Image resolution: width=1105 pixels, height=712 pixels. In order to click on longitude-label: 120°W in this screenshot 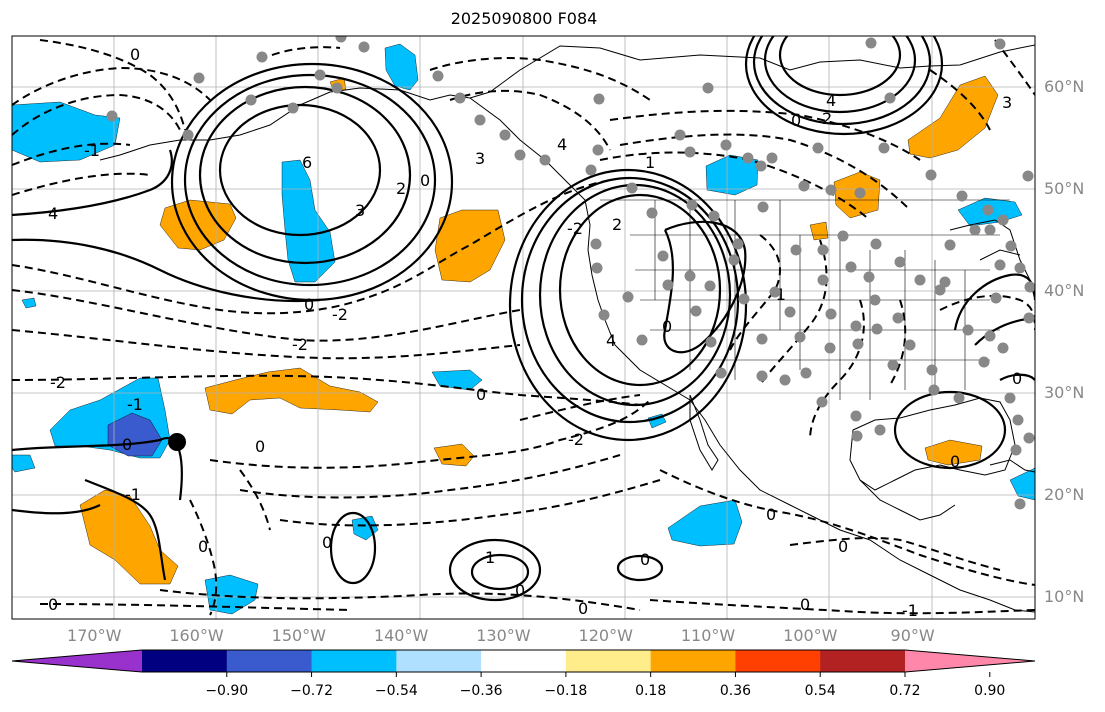, I will do `click(605, 635)`.